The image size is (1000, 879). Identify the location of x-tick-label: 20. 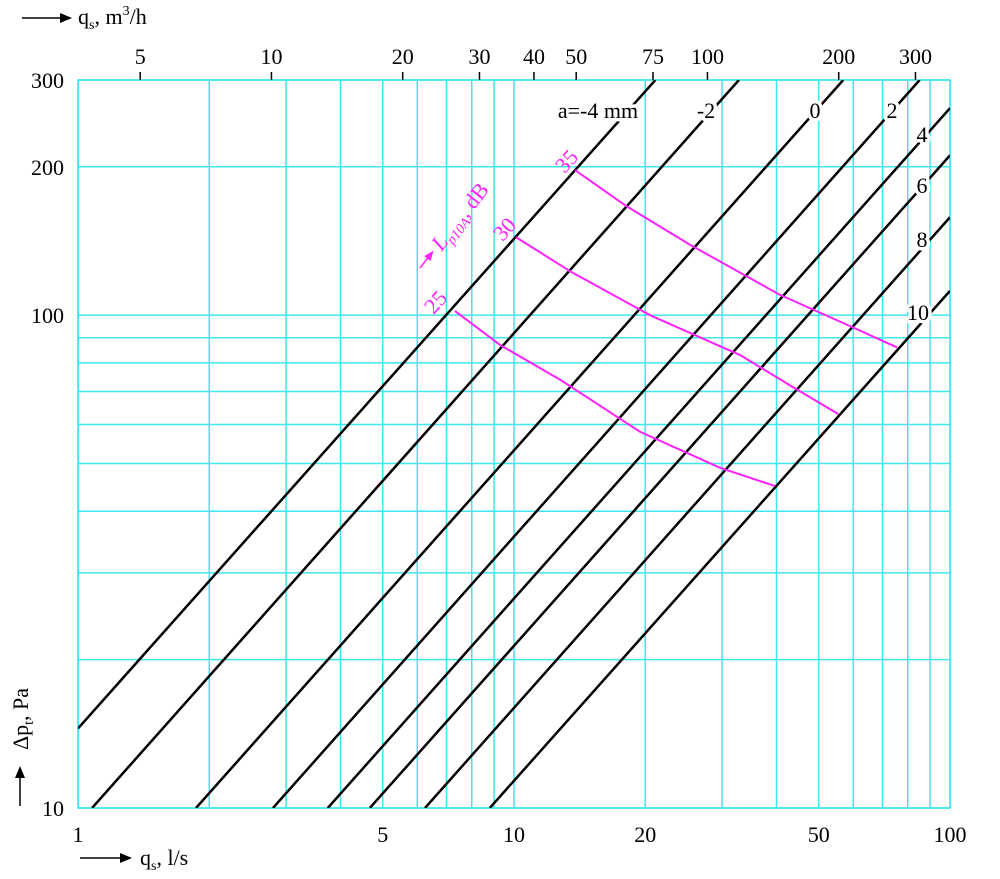
(645, 834).